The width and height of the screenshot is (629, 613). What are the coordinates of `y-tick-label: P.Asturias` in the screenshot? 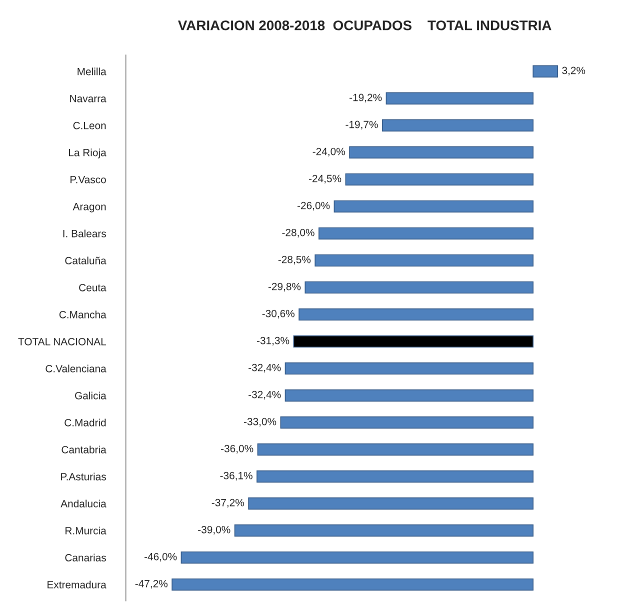 It's located at (83, 476).